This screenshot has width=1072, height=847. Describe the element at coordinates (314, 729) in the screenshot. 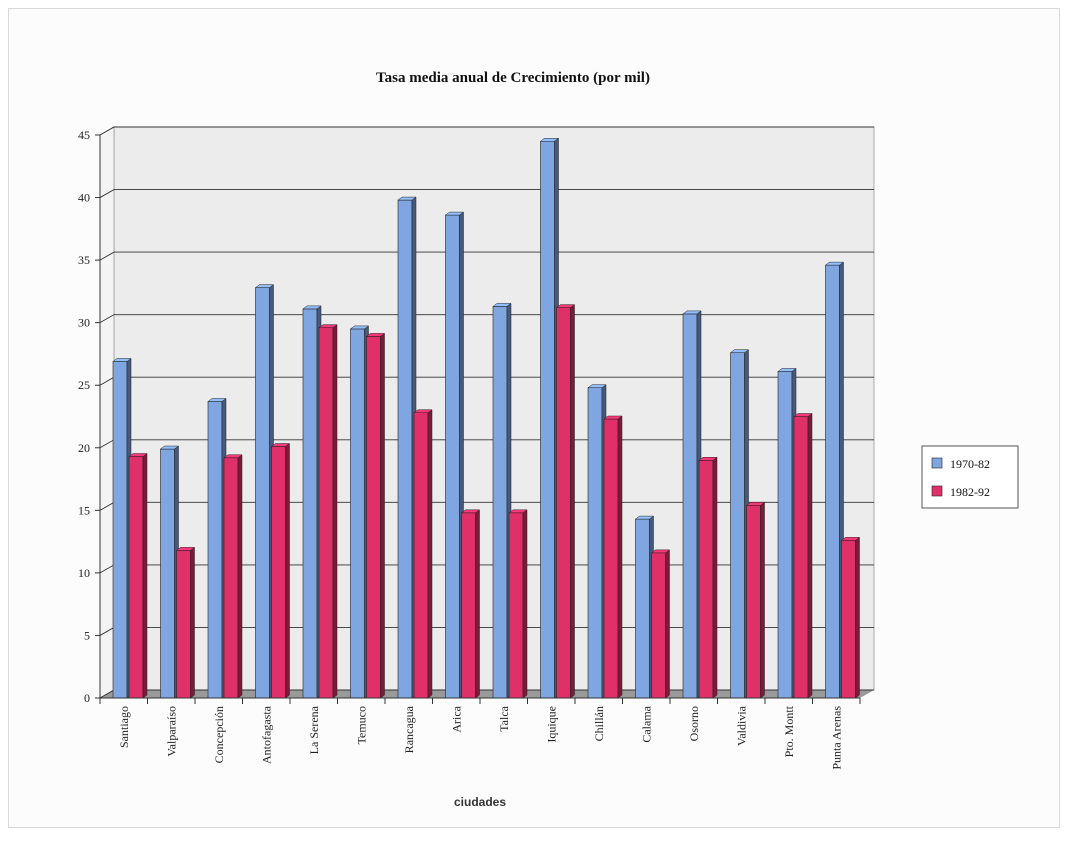

I see `x-tick-label: La Serena` at that location.